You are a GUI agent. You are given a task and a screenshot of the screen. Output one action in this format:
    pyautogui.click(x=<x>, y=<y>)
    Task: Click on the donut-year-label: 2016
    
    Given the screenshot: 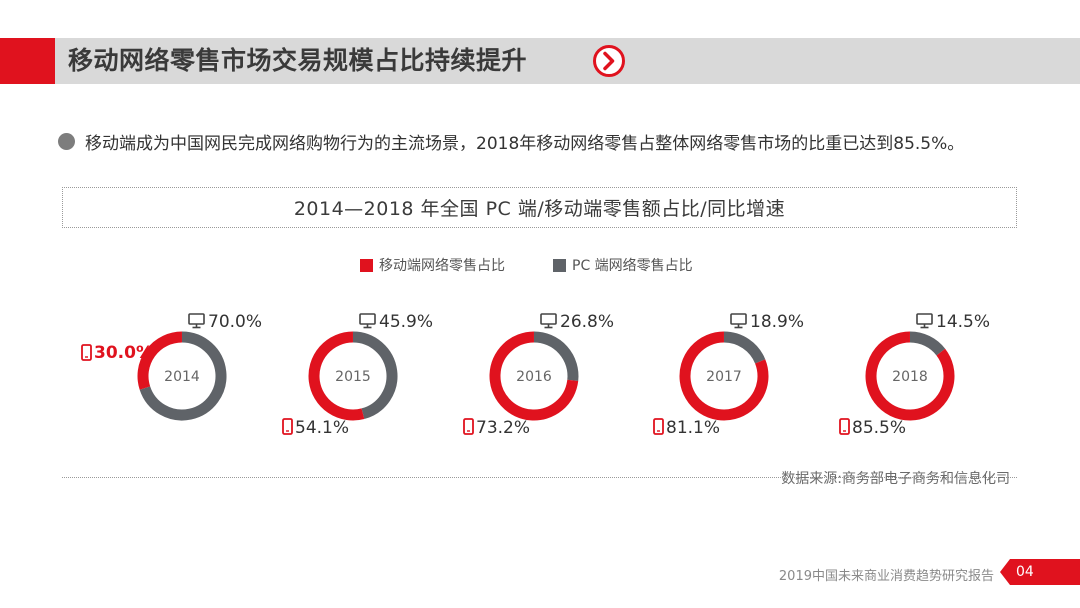 What is the action you would take?
    pyautogui.click(x=534, y=377)
    